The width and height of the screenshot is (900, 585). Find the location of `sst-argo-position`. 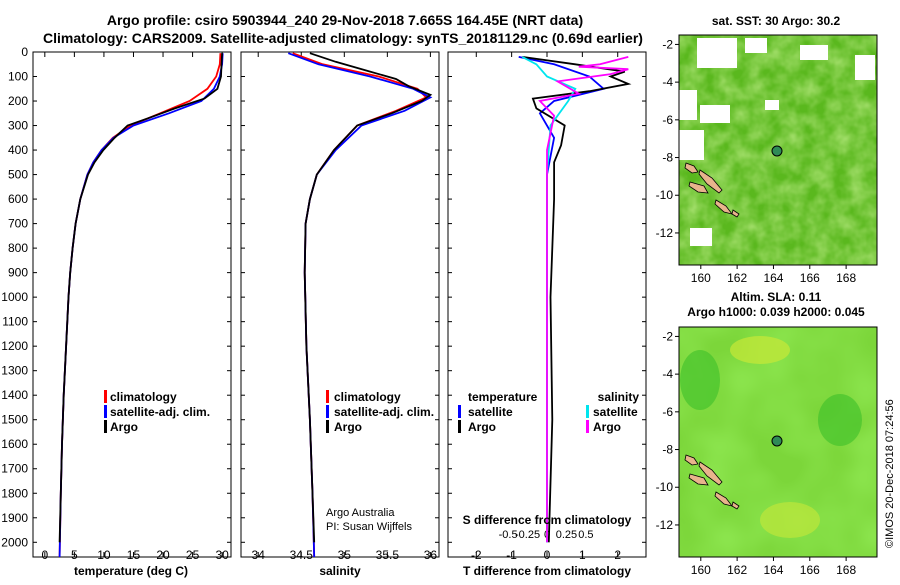

sst-argo-position is located at coordinates (777, 151).